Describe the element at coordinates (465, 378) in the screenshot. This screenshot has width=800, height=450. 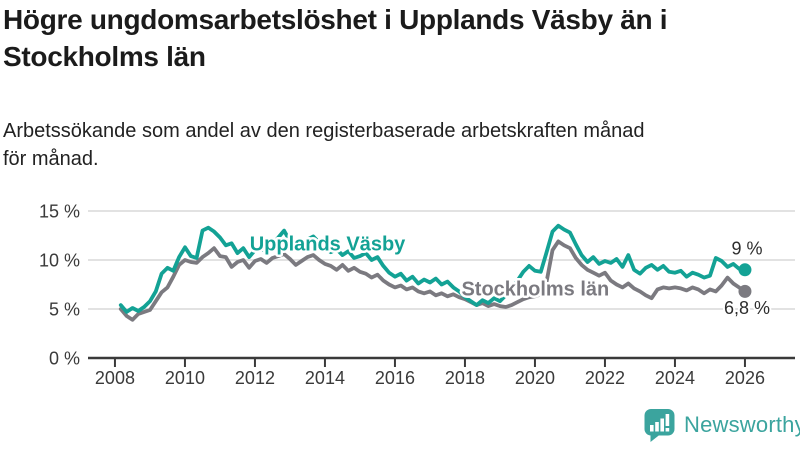
I see `x-tick-label: 2018` at that location.